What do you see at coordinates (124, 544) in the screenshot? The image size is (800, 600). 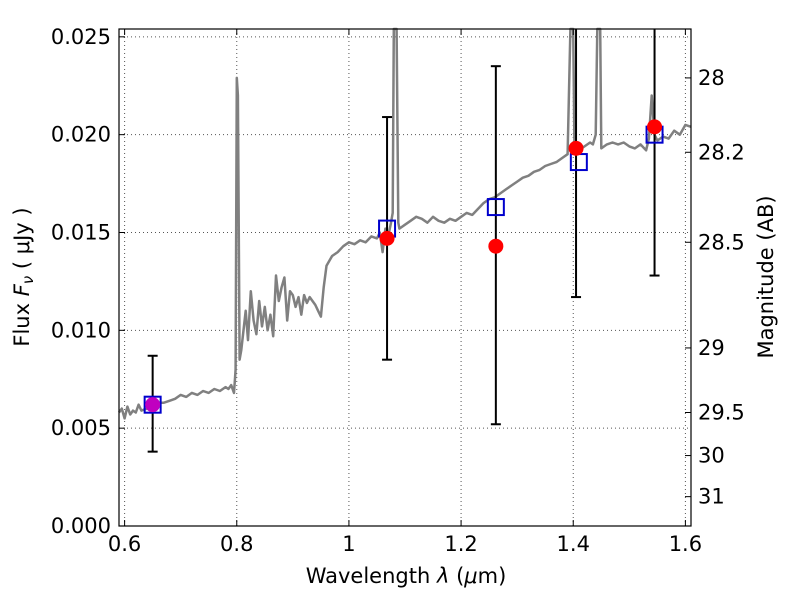 I see `x-tick-label: 0.6` at bounding box center [124, 544].